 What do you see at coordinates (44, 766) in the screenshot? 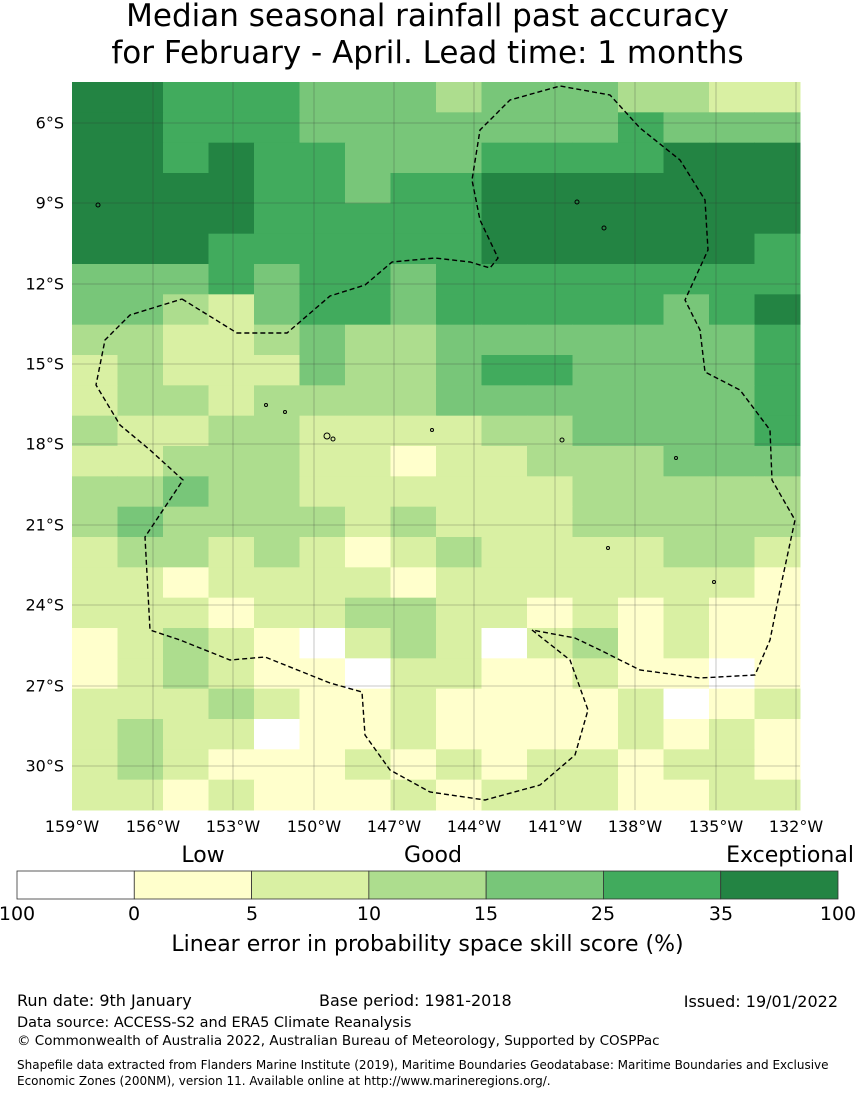
I see `lat-label: 30°S` at bounding box center [44, 766].